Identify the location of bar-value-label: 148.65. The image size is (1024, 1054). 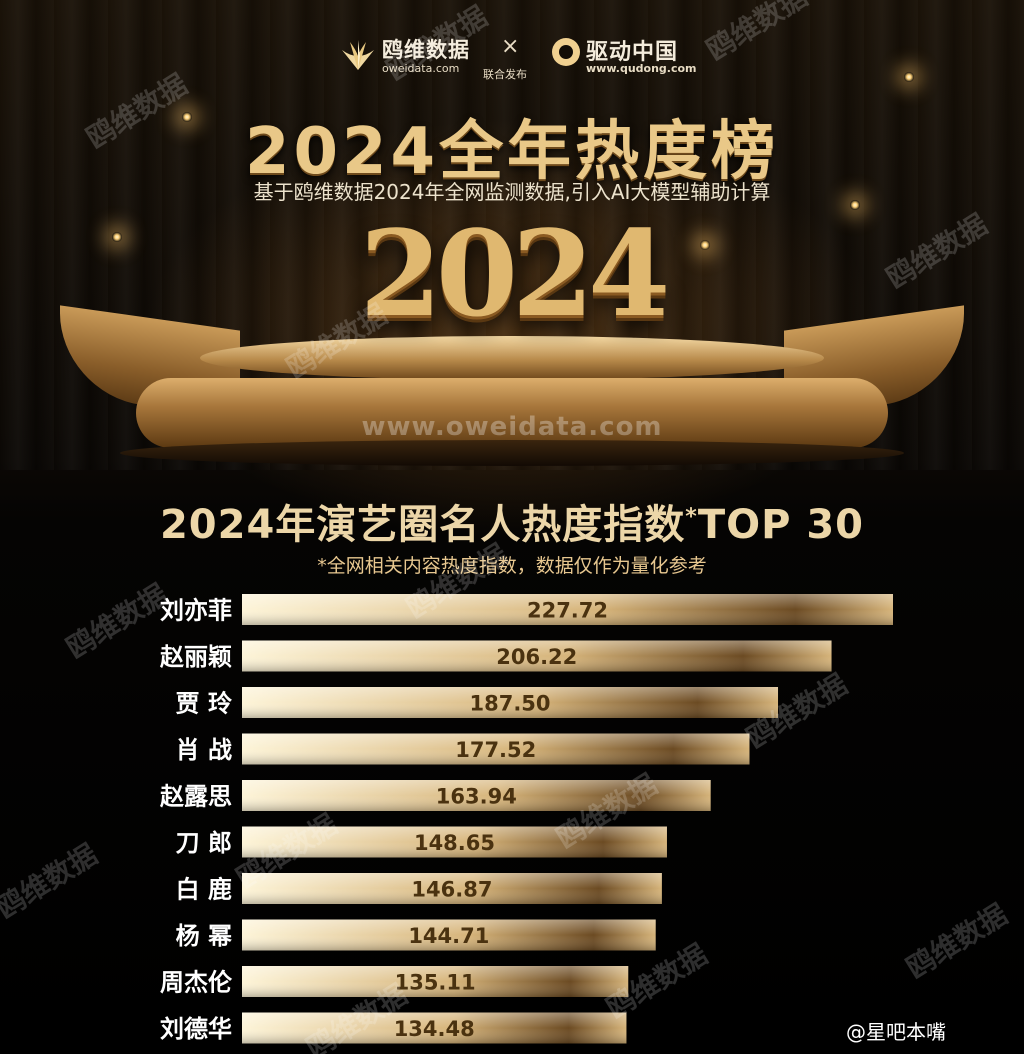
(454, 843).